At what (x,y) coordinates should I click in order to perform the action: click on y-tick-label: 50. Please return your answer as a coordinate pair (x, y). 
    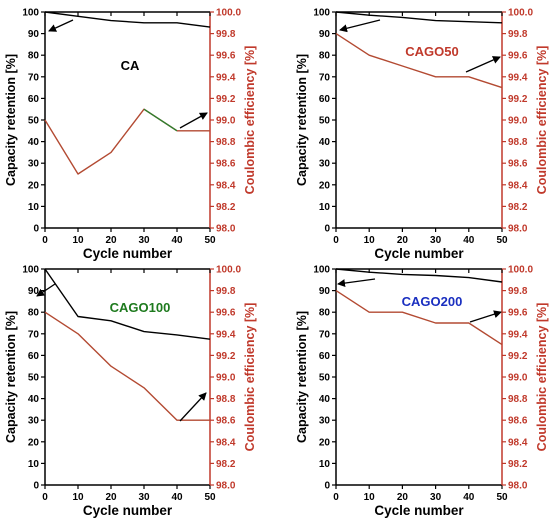
    Looking at the image, I should click on (34, 121).